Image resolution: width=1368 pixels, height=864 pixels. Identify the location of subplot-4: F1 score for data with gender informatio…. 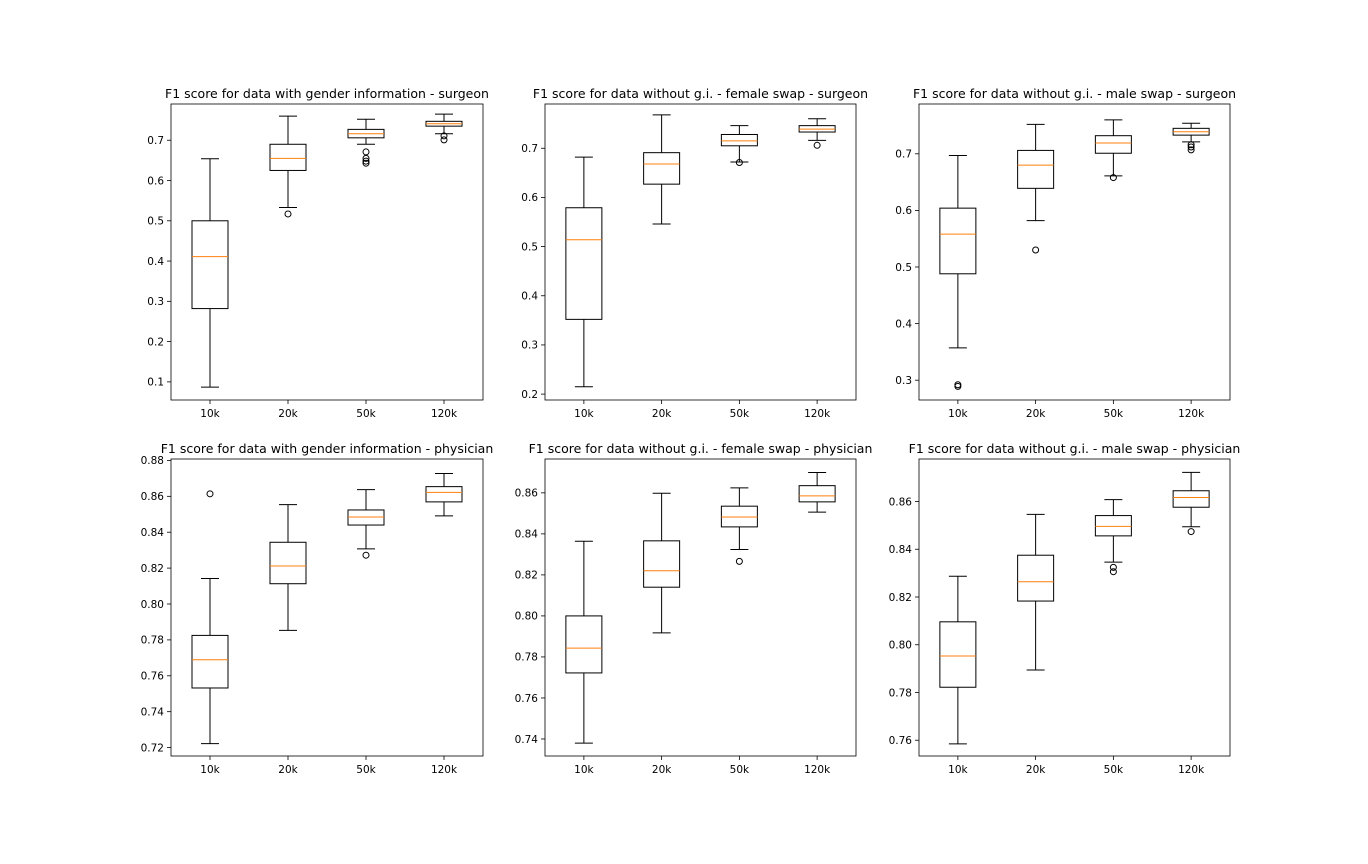
(317, 608).